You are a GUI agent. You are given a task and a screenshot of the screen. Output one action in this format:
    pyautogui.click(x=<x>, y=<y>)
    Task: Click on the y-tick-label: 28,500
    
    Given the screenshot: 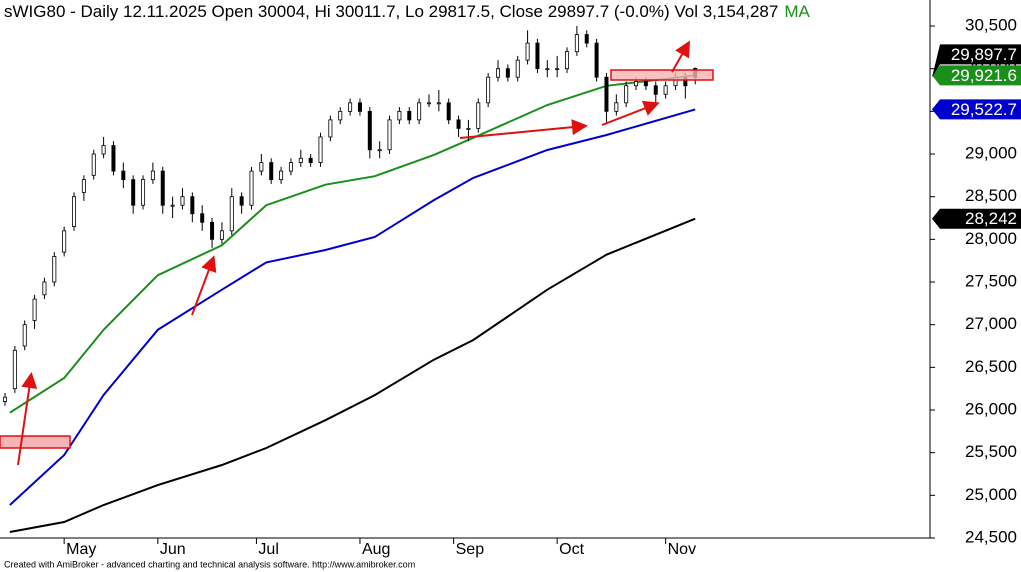 What is the action you would take?
    pyautogui.click(x=991, y=195)
    